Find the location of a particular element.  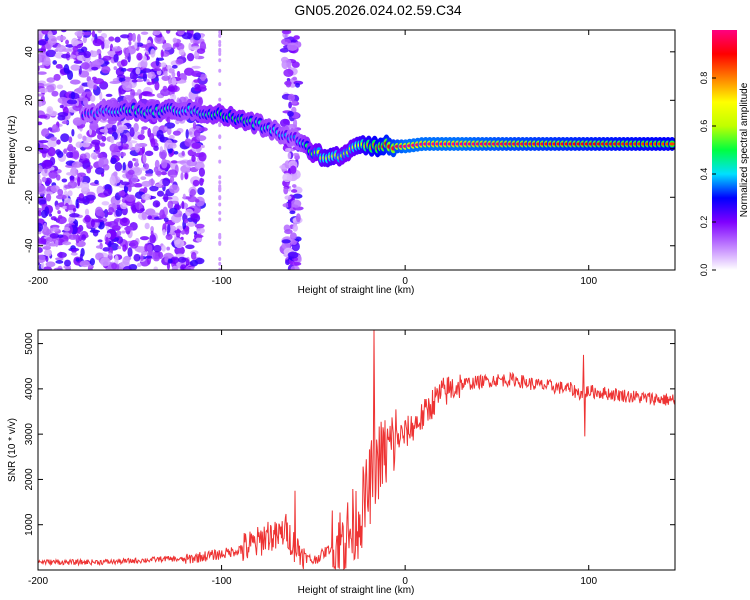

spectrogram-y-tick-label: -20 is located at coordinates (29, 197).